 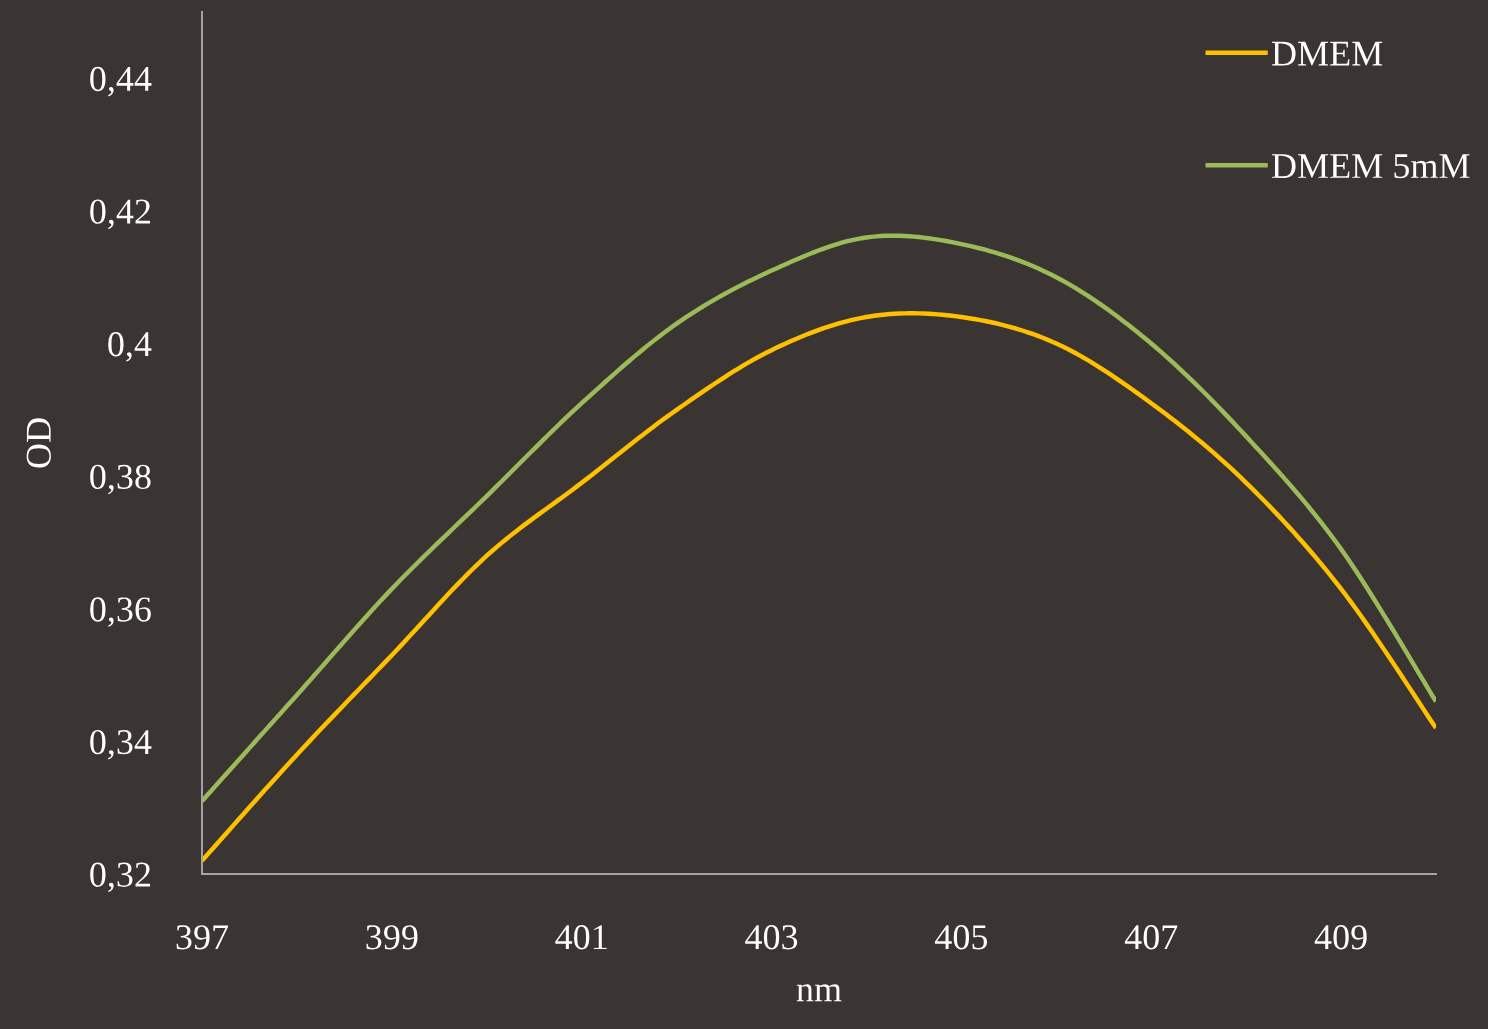 I want to click on x-tick-label: 403, so click(x=771, y=937).